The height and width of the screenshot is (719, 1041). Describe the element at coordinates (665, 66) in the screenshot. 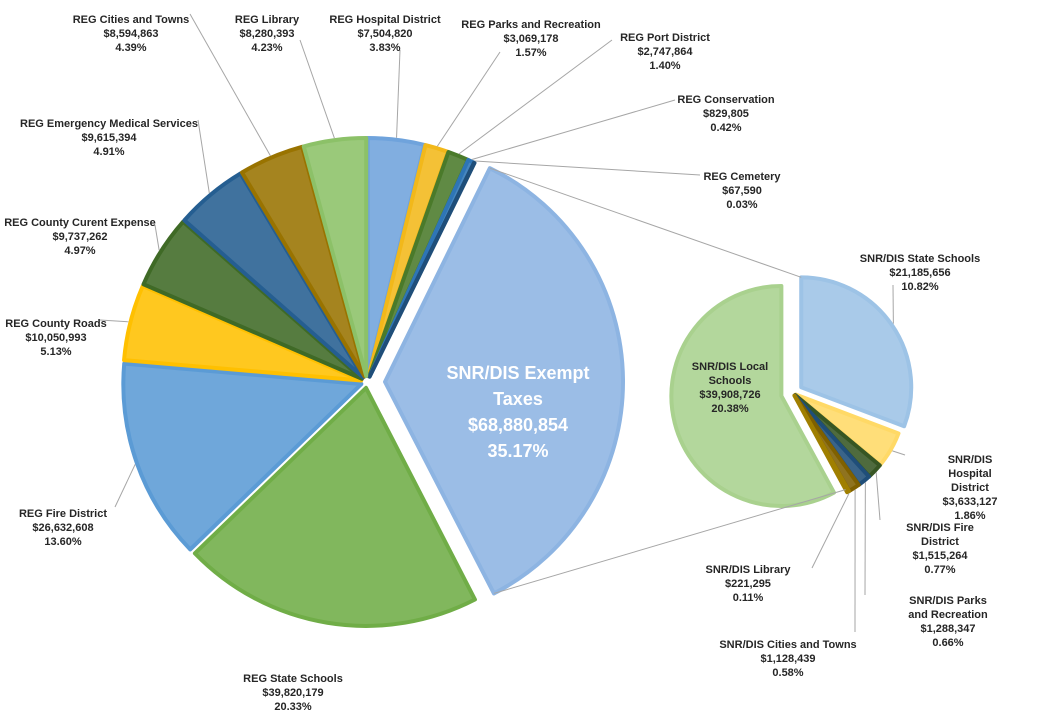

I see `label-percent: 1.40%` at that location.